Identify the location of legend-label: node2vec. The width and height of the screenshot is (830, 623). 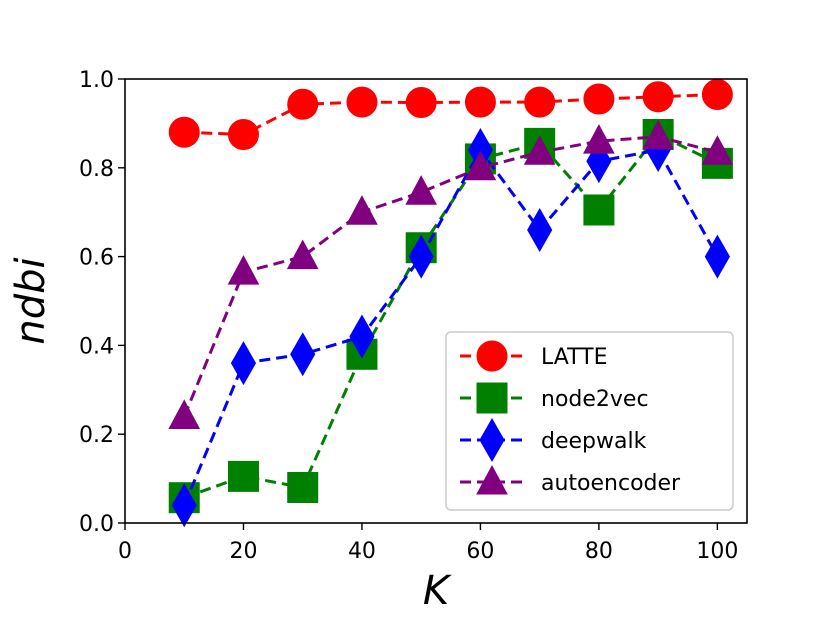
(595, 399).